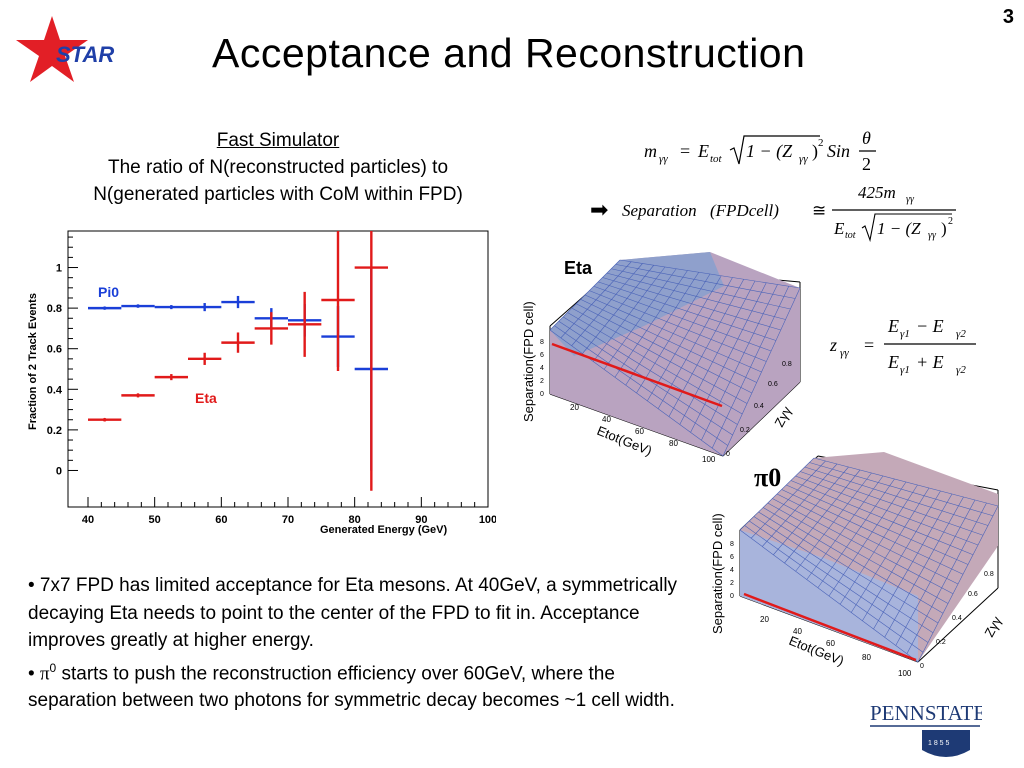 Image resolution: width=1024 pixels, height=768 pixels. What do you see at coordinates (759, 409) in the screenshot?
I see `eta-y-ticks: 0 0.2 0.4 0.6 0.8` at bounding box center [759, 409].